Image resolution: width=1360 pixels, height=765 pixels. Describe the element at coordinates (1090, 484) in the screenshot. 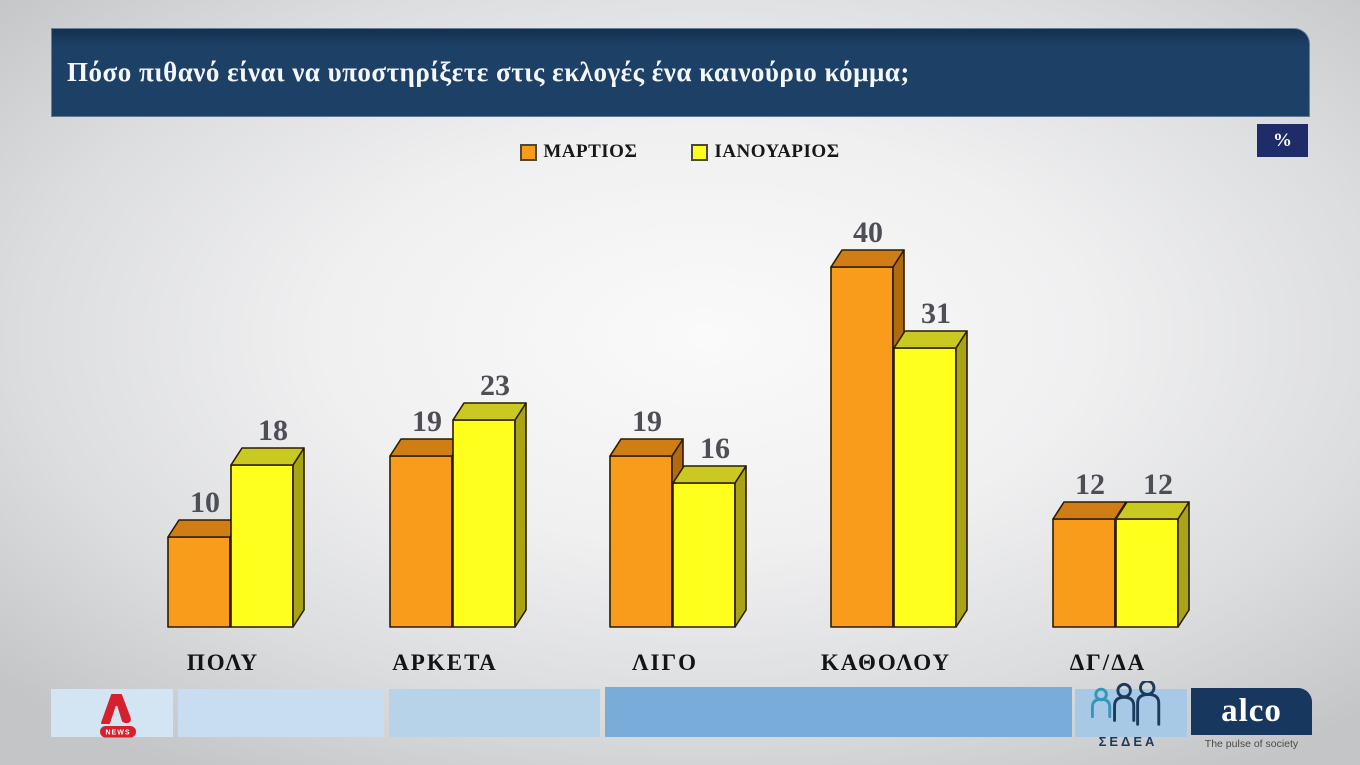

I see `value-label-ΜΑΡΤΙΟΣ-ΔΓ/ΔΑ: 12` at that location.